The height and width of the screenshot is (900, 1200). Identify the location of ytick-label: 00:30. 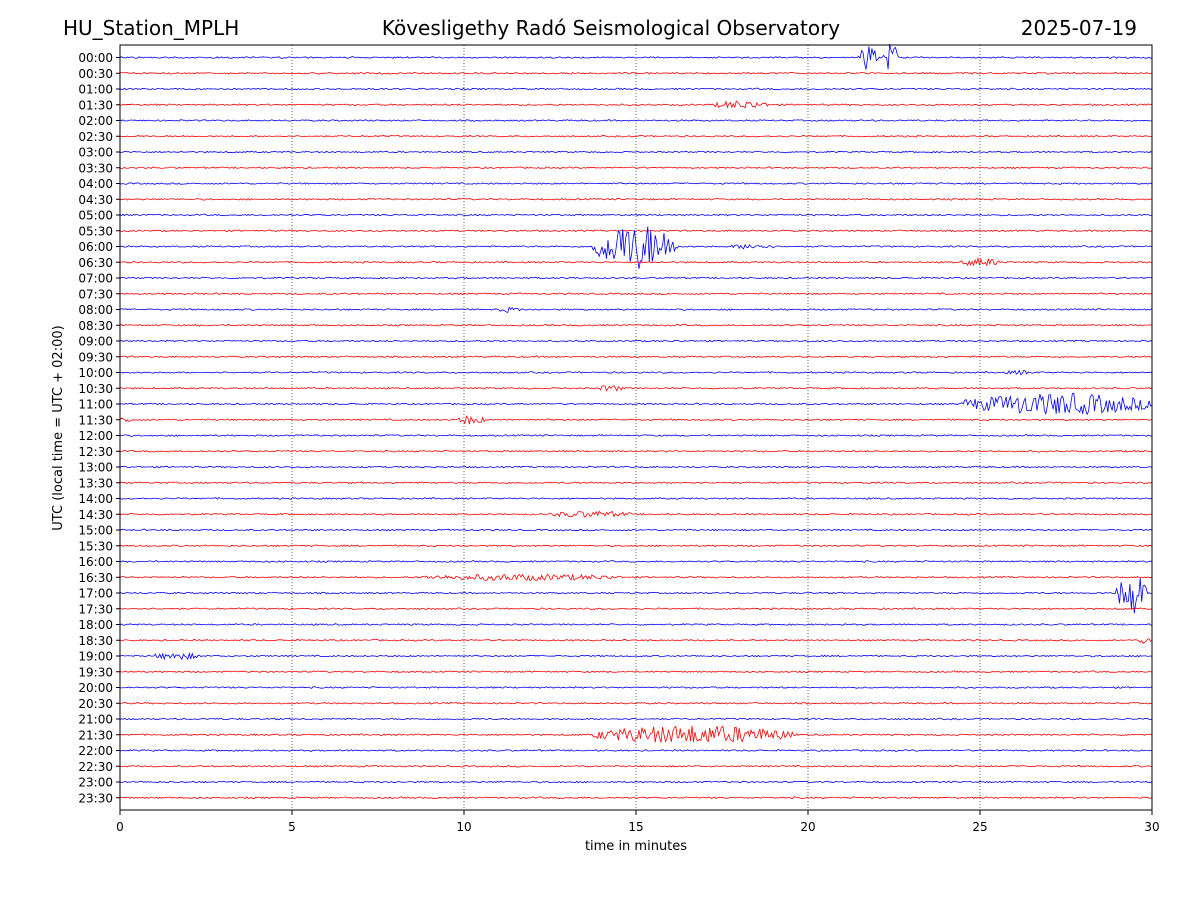
(95, 74).